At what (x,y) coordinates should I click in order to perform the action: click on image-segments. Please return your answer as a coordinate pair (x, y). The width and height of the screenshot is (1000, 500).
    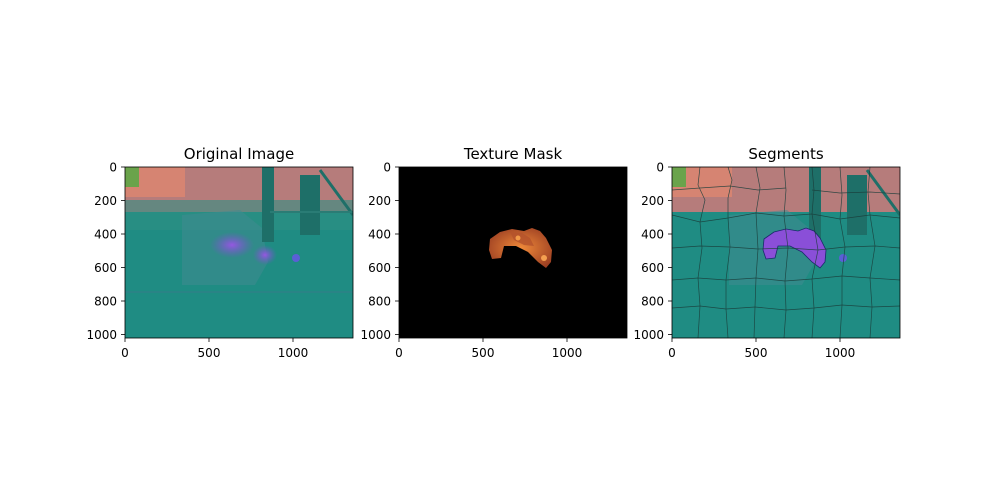
    Looking at the image, I should click on (786, 252).